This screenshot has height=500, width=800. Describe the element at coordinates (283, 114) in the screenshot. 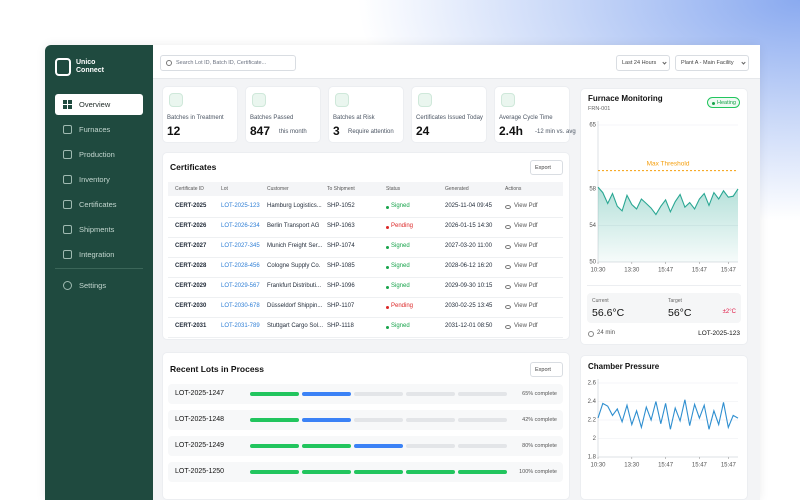

I see `stat-card: Batches Passed 847 this month` at that location.